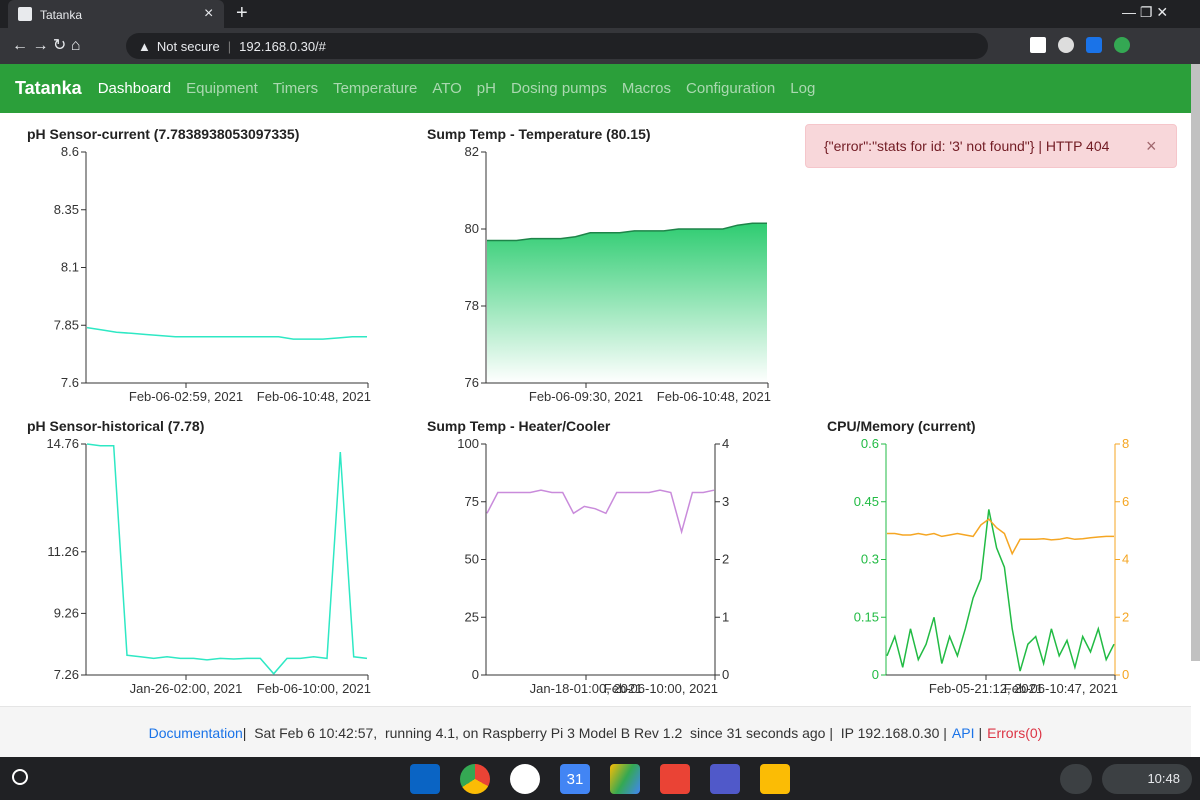 This screenshot has width=1200, height=800. What do you see at coordinates (134, 88) in the screenshot?
I see `nav-link: Dashboard` at bounding box center [134, 88].